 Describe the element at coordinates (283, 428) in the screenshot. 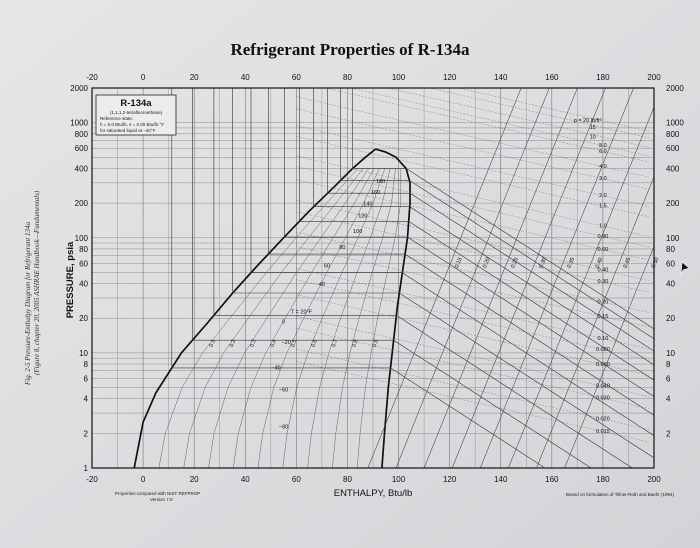

I see `inner-isotherm-label: −80` at that location.